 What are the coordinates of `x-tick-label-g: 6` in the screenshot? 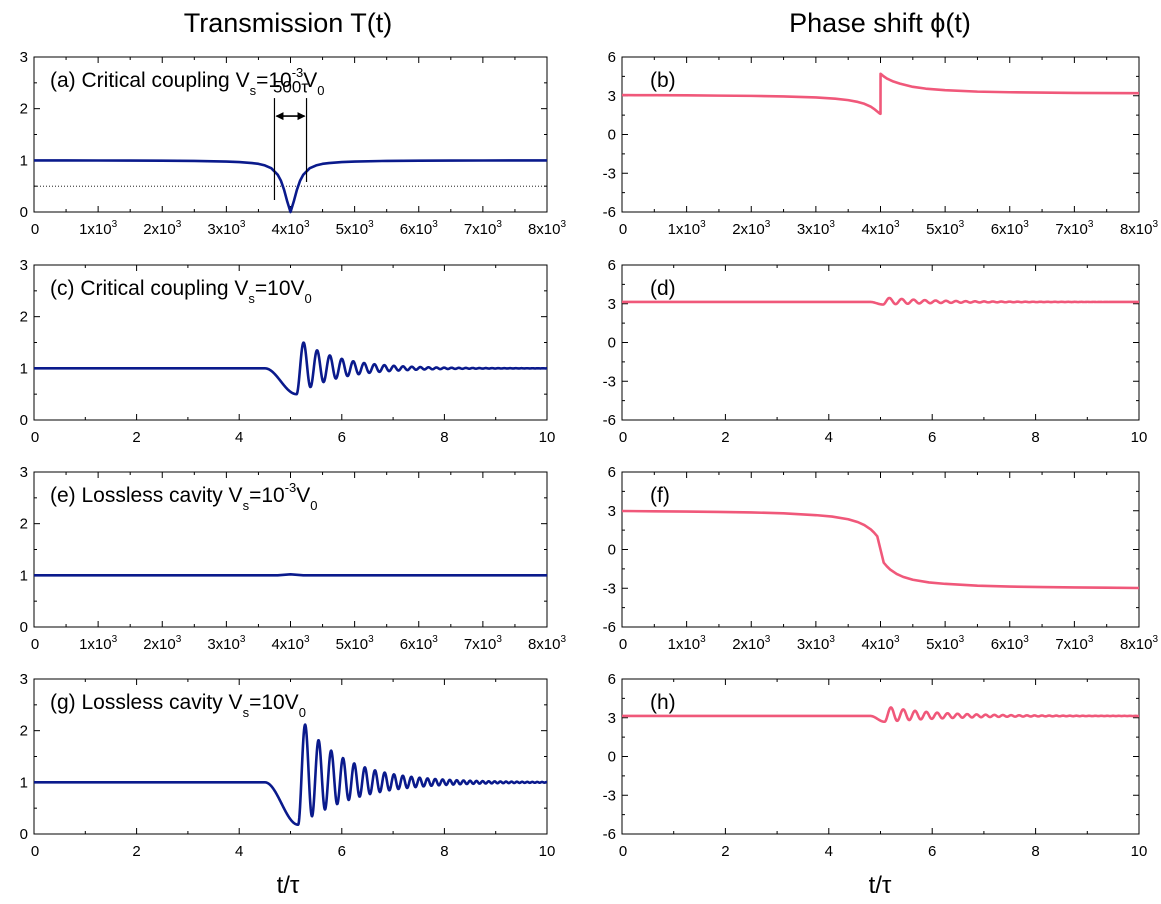 It's located at (342, 851).